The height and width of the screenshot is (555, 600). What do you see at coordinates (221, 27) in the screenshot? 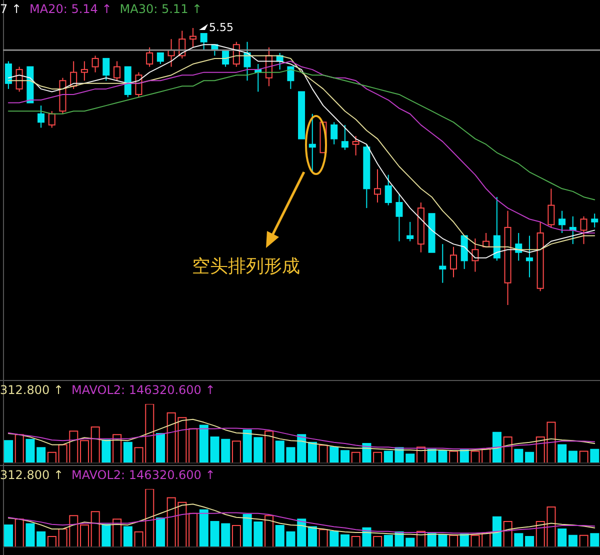
I see `annotation: 5.55` at bounding box center [221, 27].